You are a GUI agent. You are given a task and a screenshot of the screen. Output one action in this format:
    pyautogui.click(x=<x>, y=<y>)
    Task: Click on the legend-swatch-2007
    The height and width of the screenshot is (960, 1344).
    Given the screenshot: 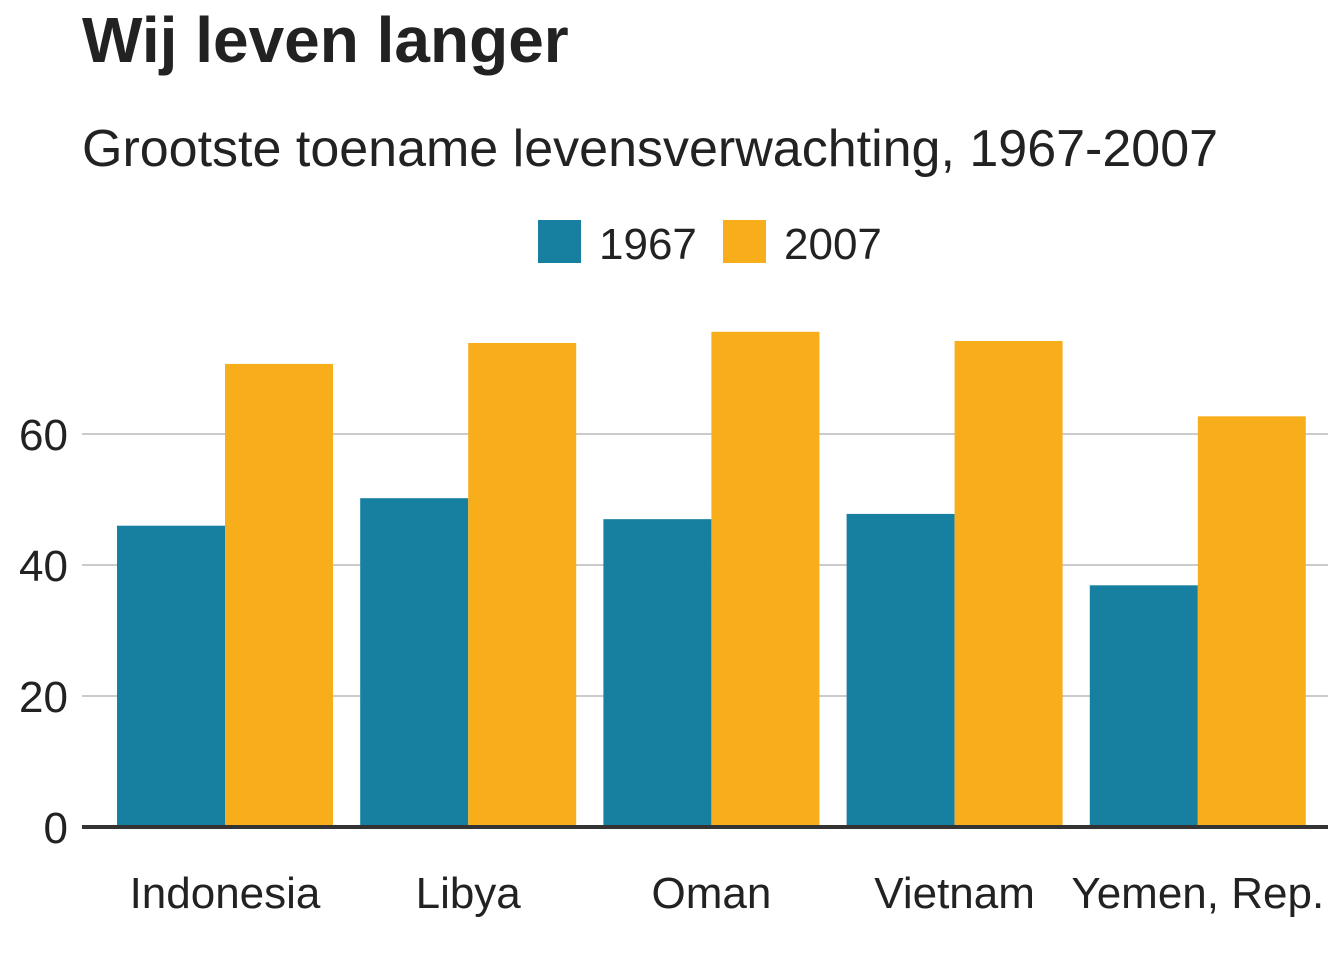 What is the action you would take?
    pyautogui.click(x=744, y=241)
    